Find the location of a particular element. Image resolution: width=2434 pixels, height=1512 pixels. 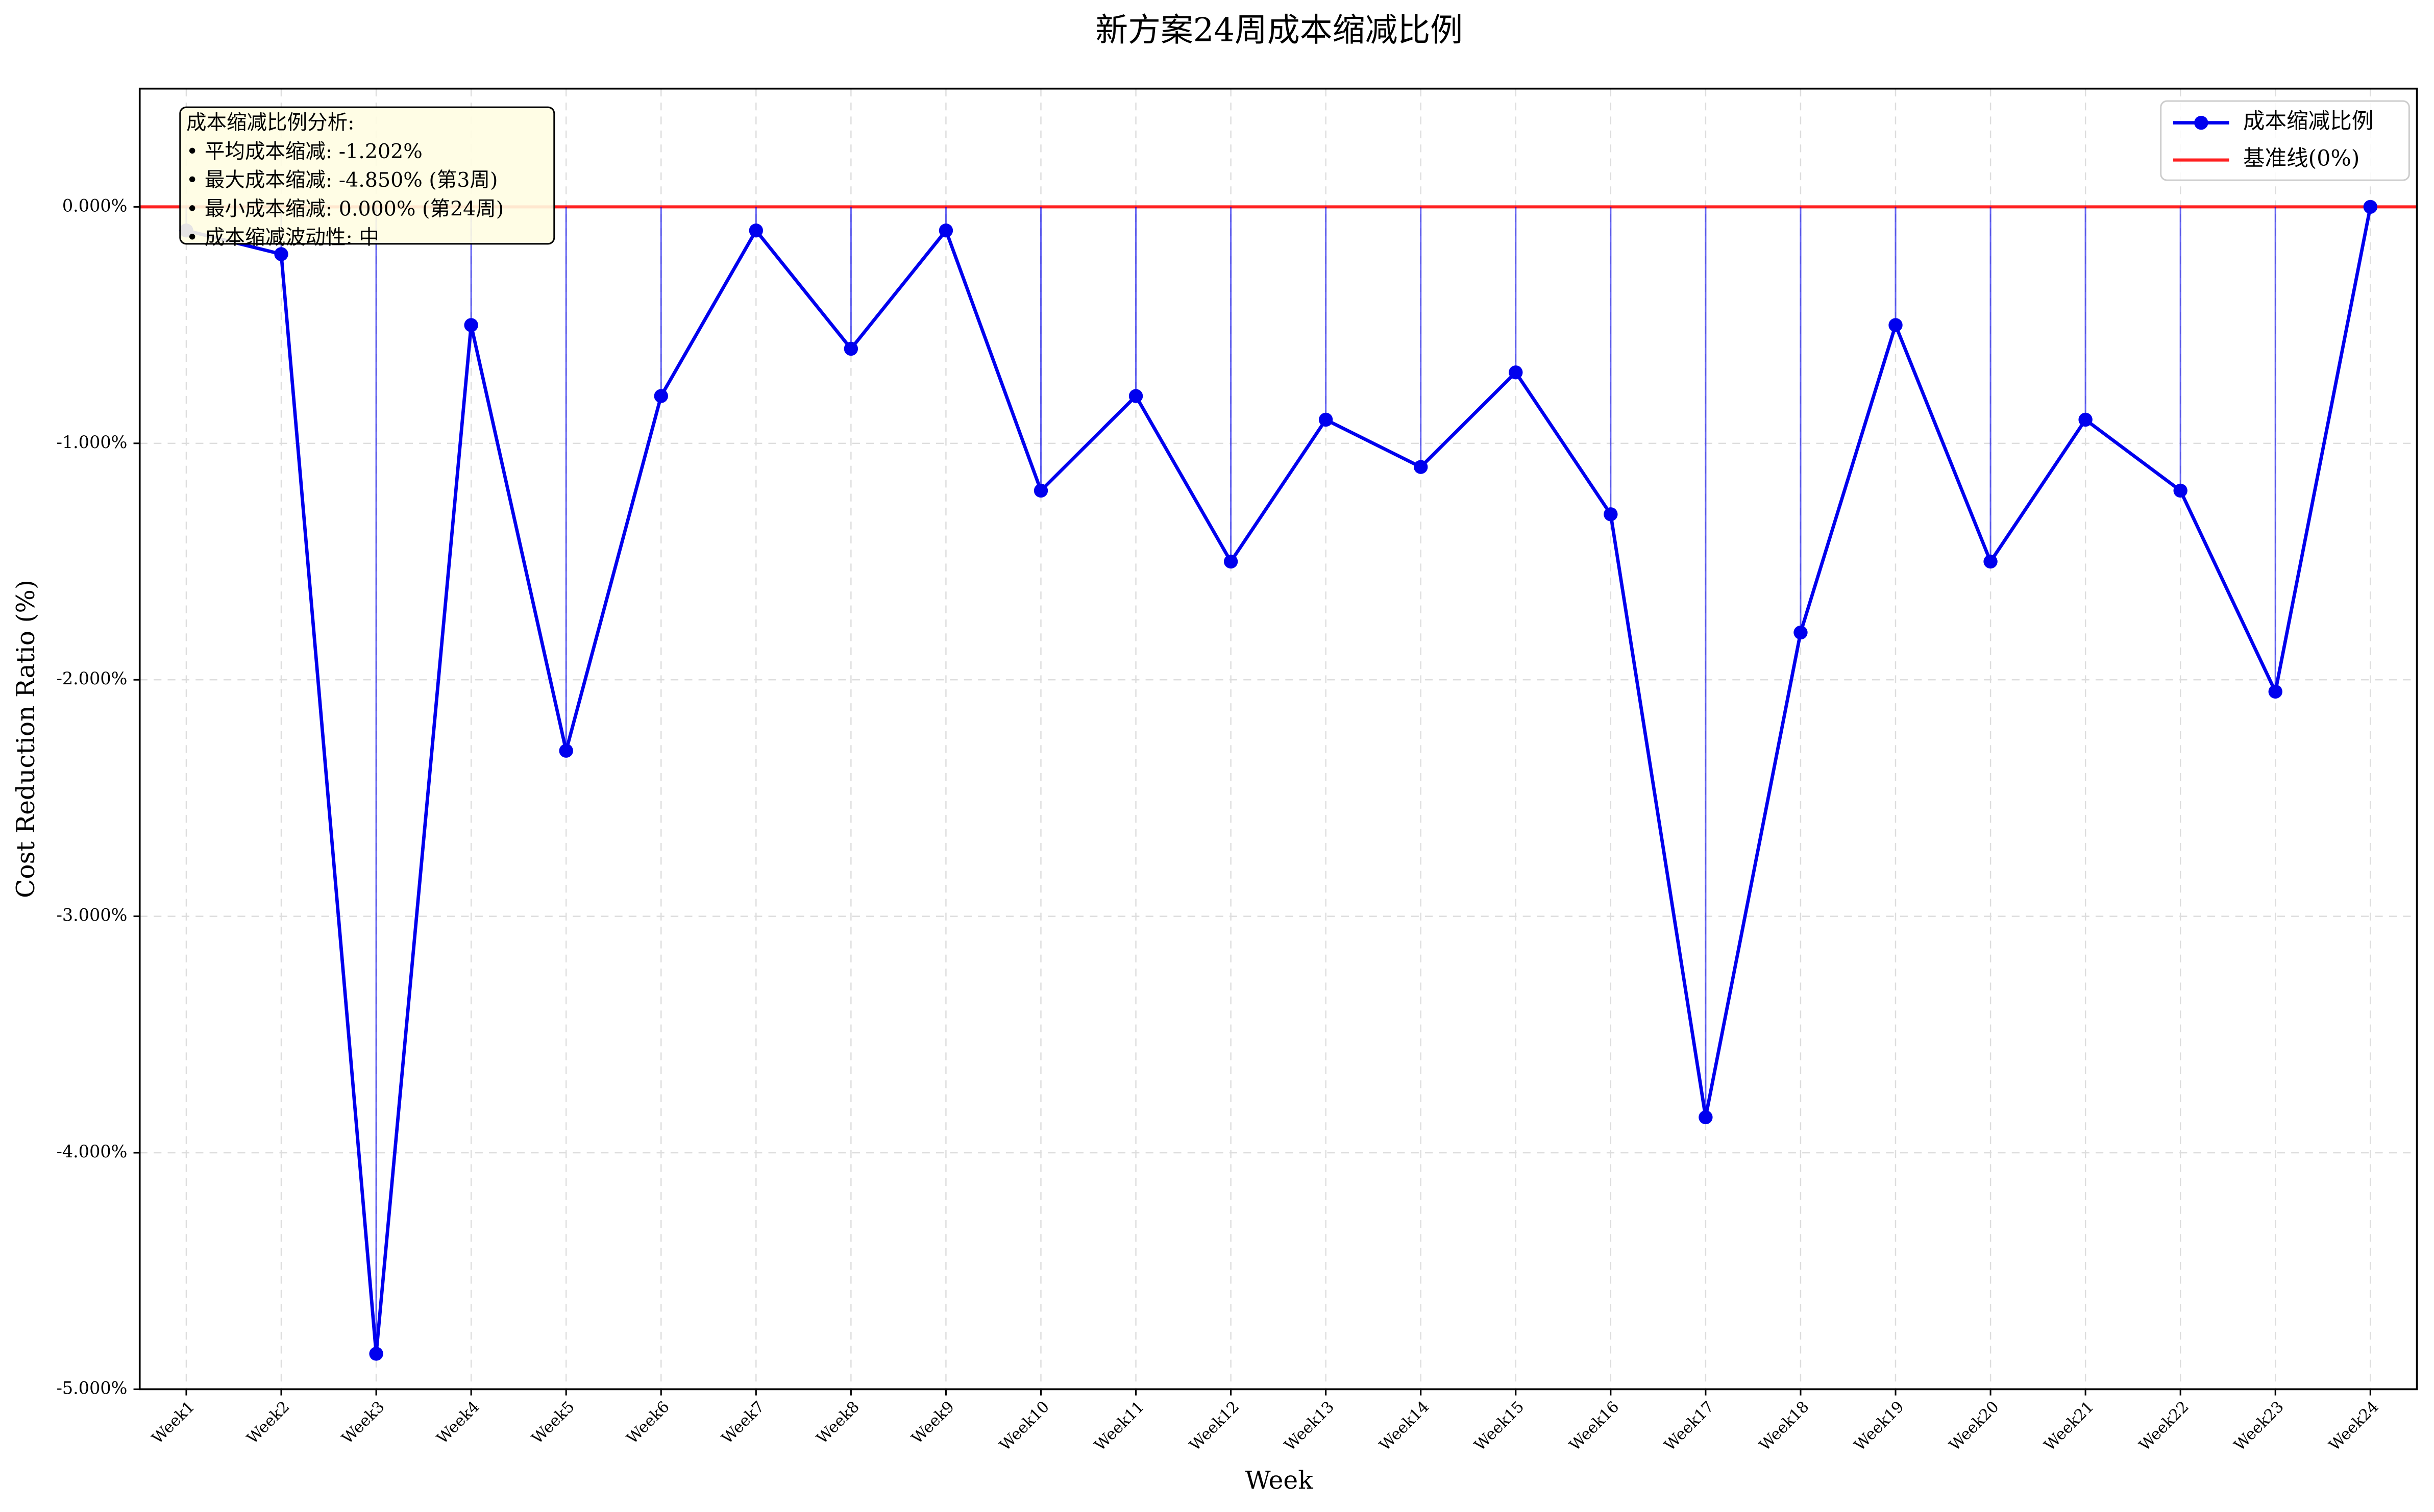

y-tick-label: -1.000% is located at coordinates (92, 442).